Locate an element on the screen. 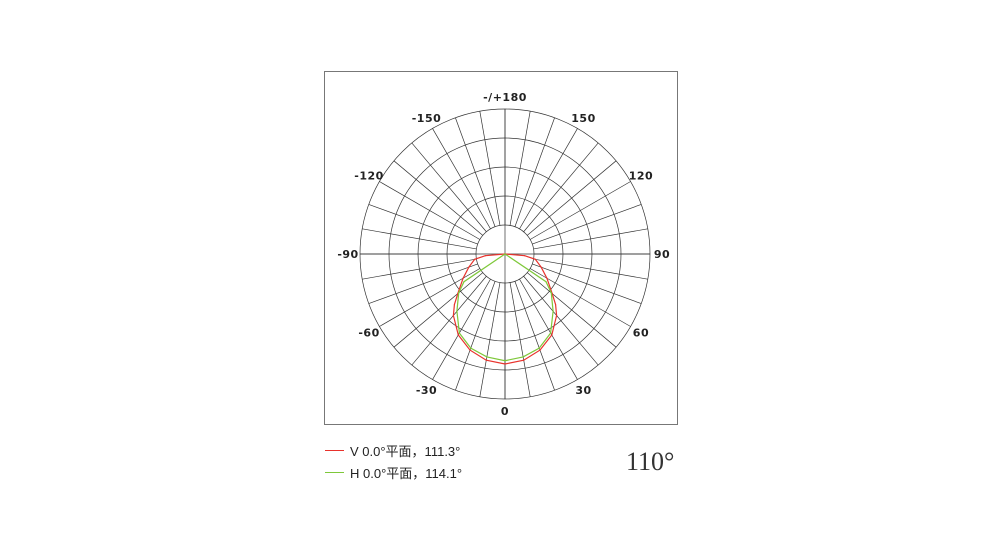 The height and width of the screenshot is (550, 1005). legend-item-h: H 0.0°平面，114.1° is located at coordinates (393, 472).